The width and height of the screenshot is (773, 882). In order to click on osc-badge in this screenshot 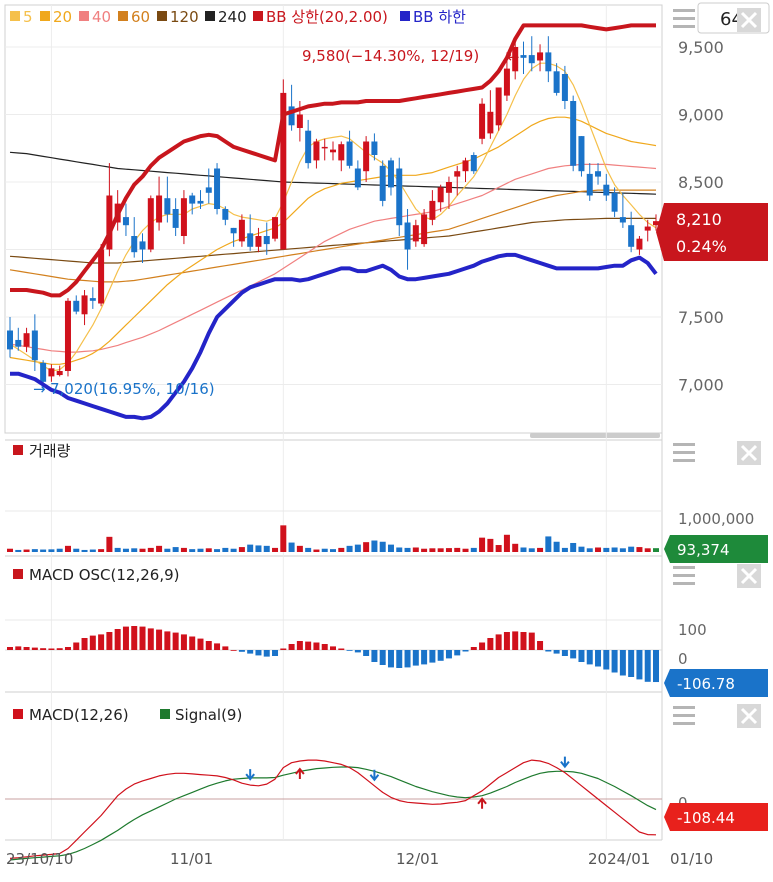, I will do `click(719, 683)`.